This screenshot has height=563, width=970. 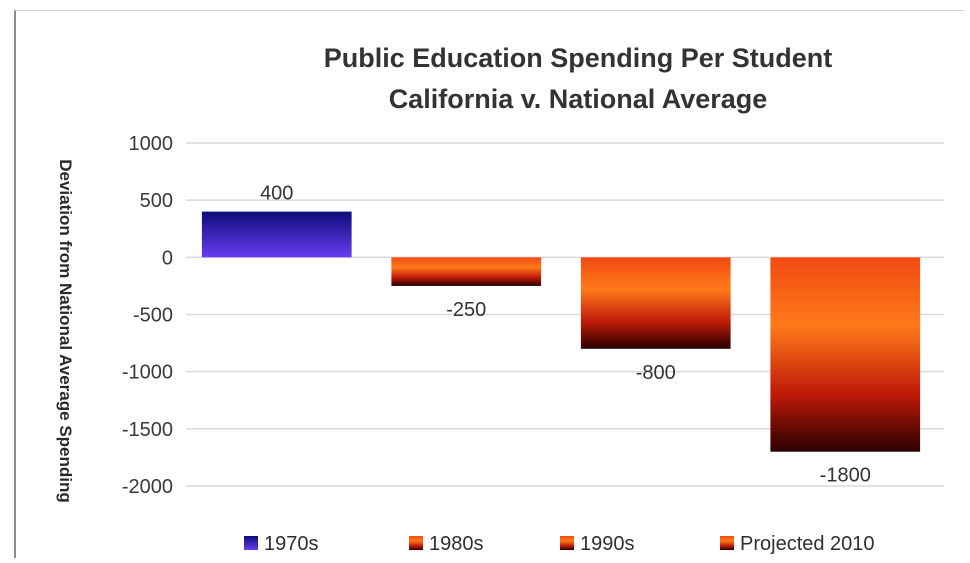 I want to click on y-axis-label: Deviation from National Average Spending, so click(x=65, y=331).